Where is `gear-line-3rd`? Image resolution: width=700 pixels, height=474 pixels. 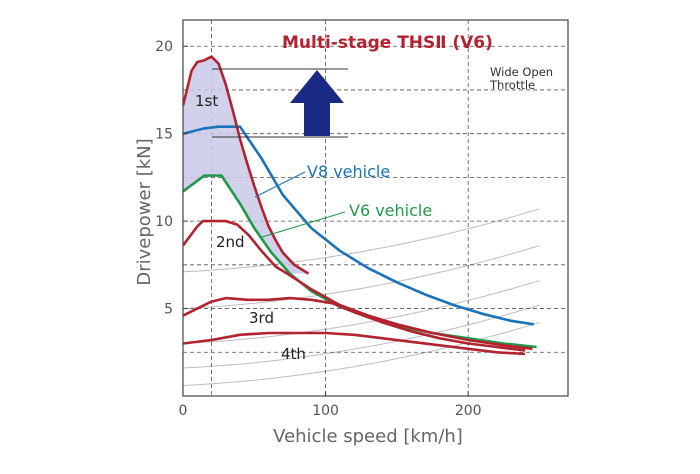
gear-line-3rd is located at coordinates (354, 324).